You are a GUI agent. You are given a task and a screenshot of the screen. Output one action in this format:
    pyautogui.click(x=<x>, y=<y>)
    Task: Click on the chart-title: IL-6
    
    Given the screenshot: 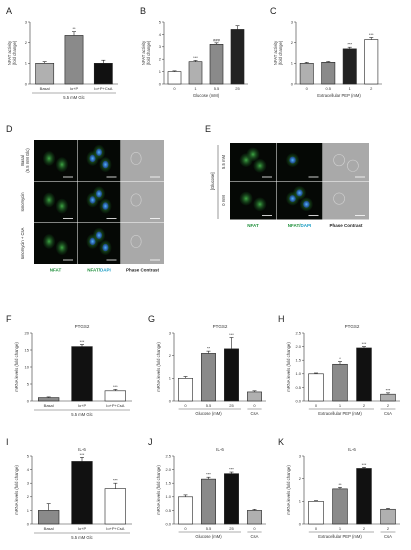 What is the action you would take?
    pyautogui.click(x=220, y=449)
    